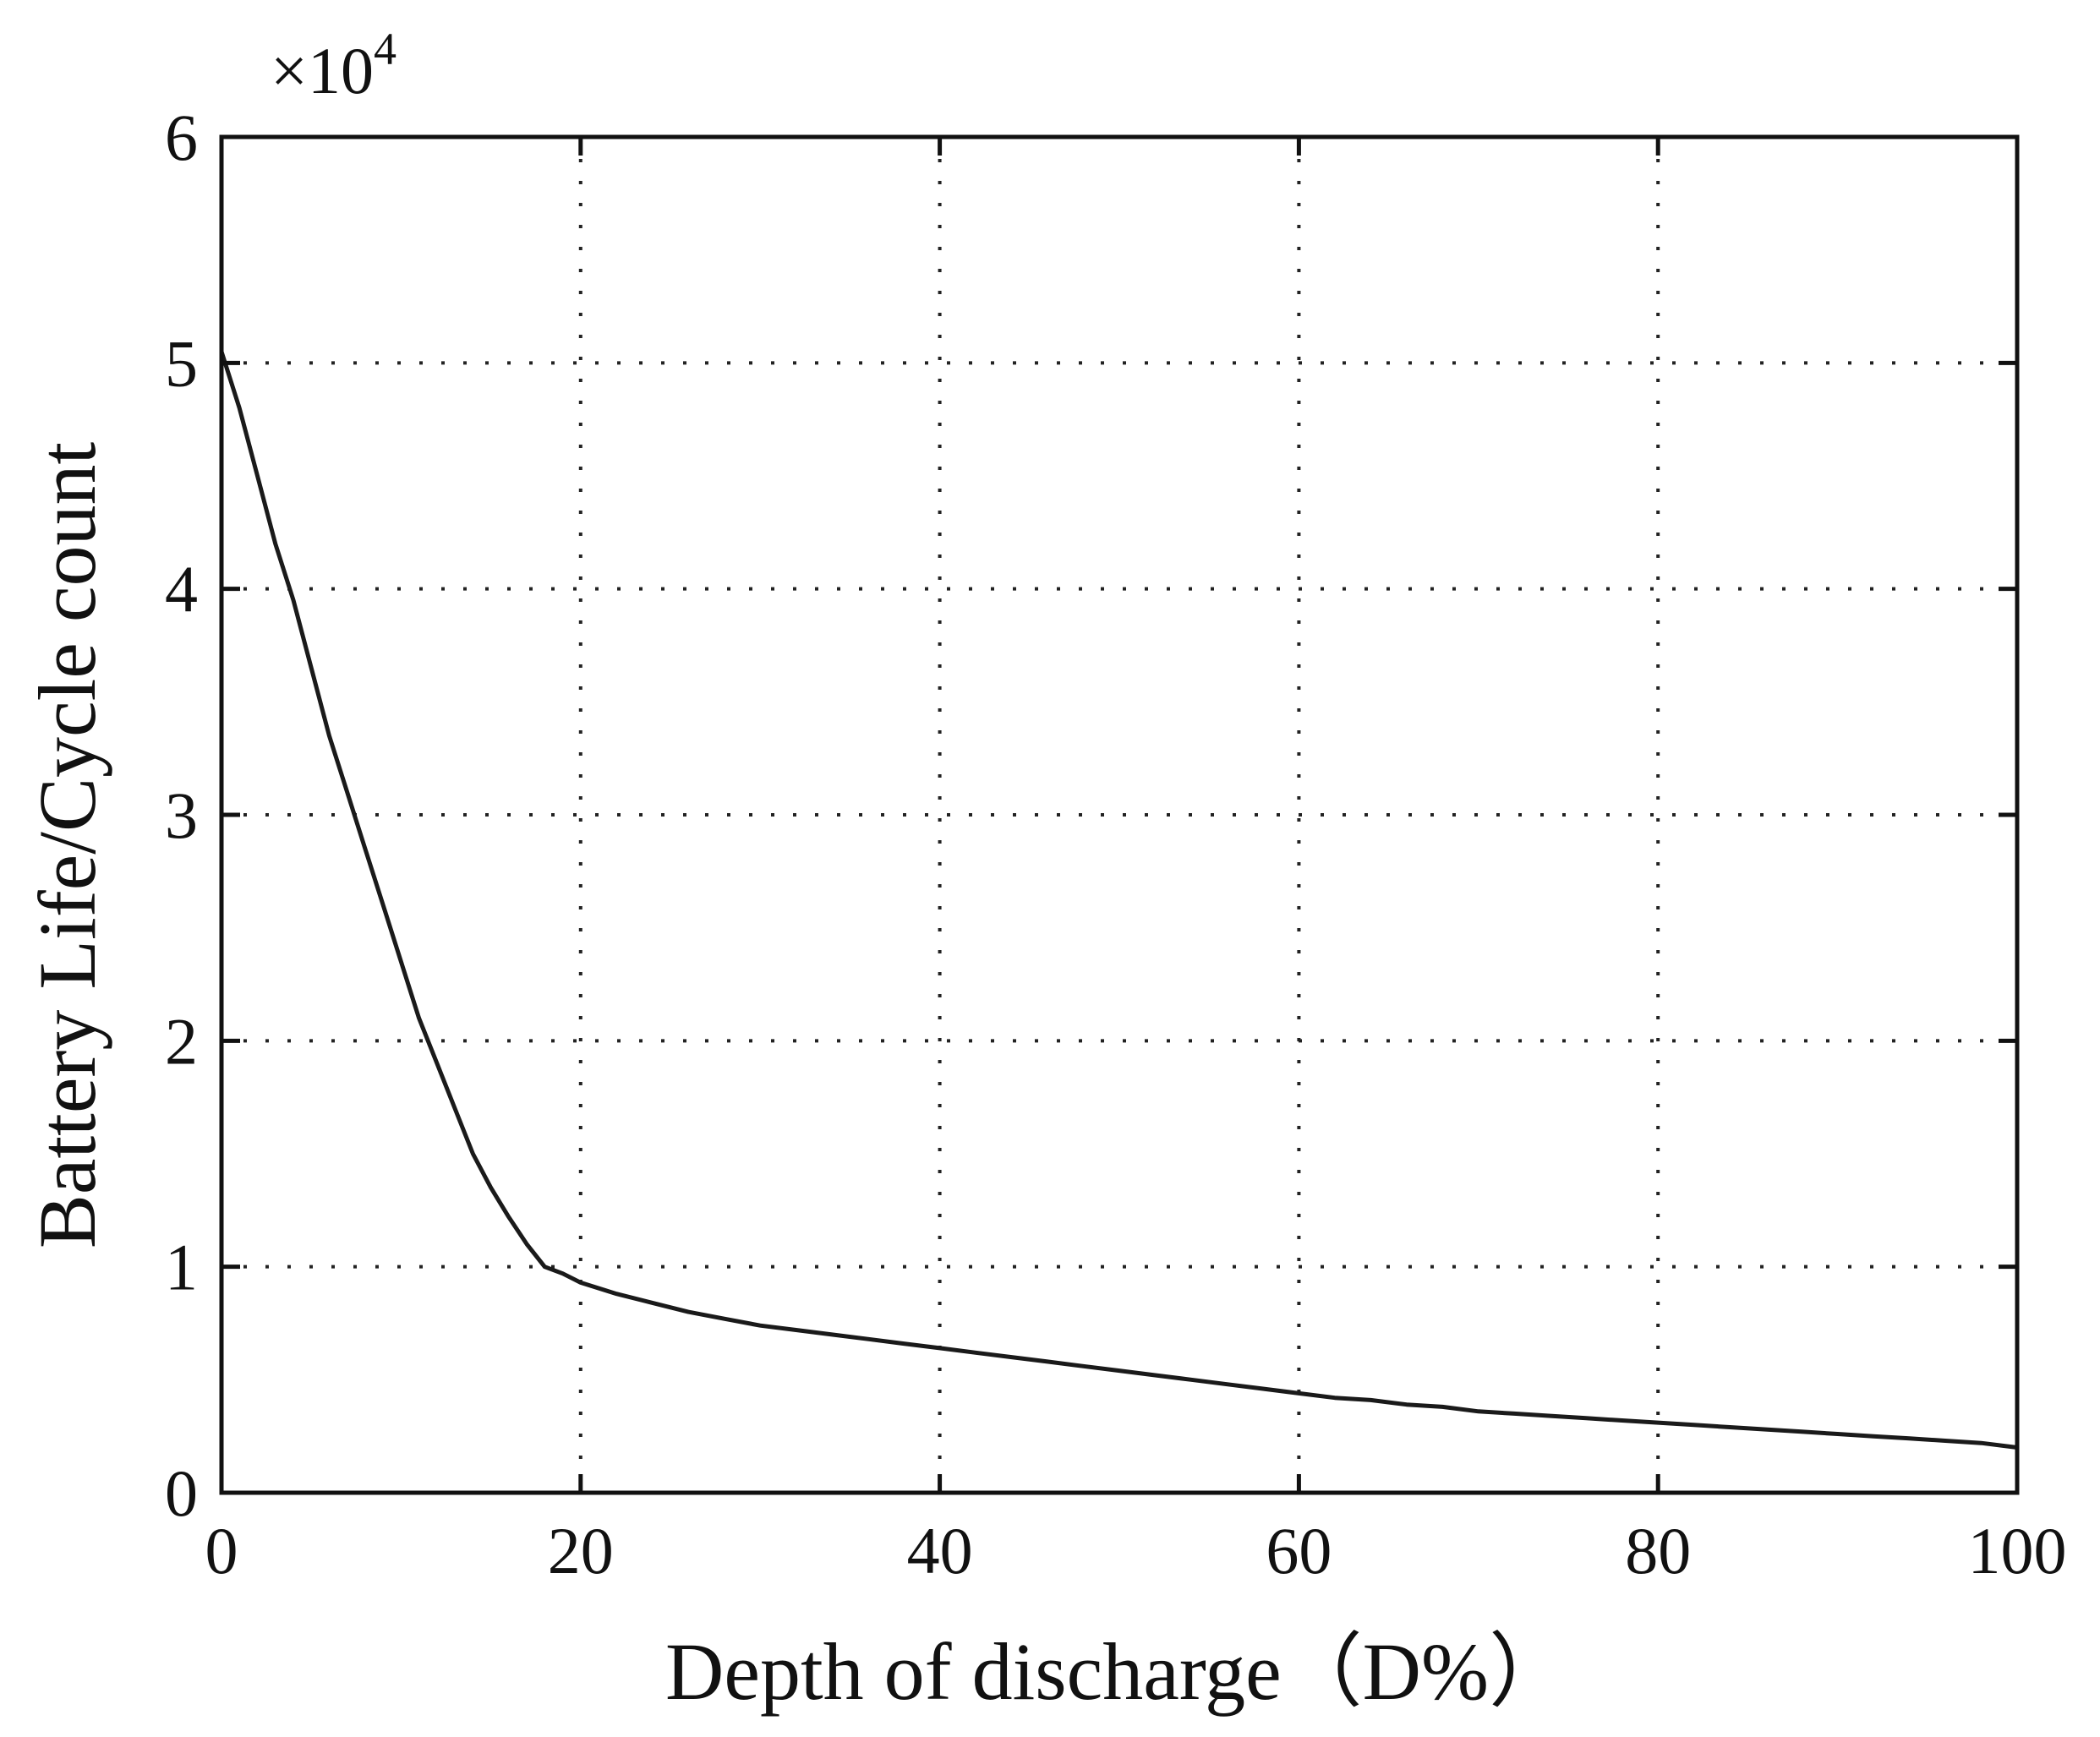  What do you see at coordinates (181, 363) in the screenshot?
I see `y-tick-label: 5` at bounding box center [181, 363].